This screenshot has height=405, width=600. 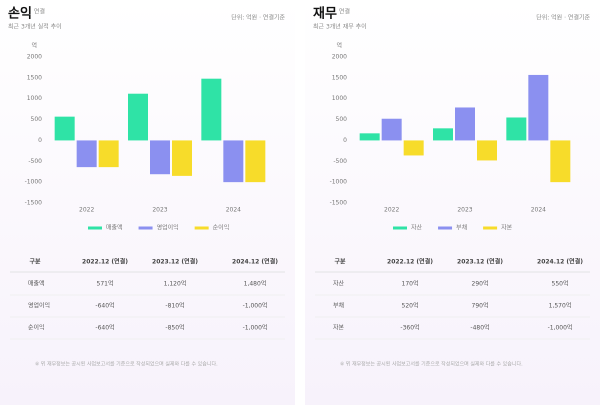 I want to click on panel-subtitle: 최근 3개년 실적 추이, so click(x=35, y=27).